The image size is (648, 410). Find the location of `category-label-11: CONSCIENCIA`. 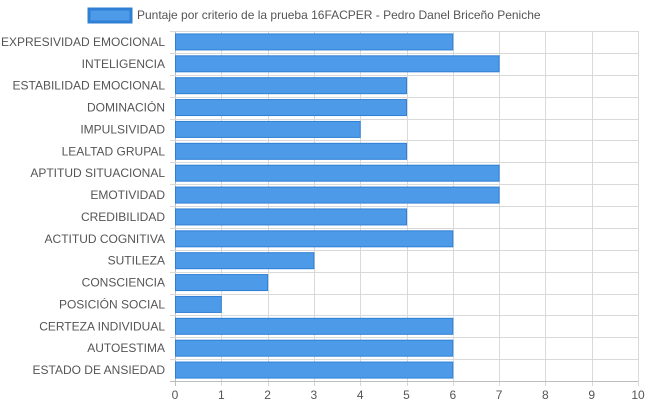

category-label-11: CONSCIENCIA is located at coordinates (123, 283).